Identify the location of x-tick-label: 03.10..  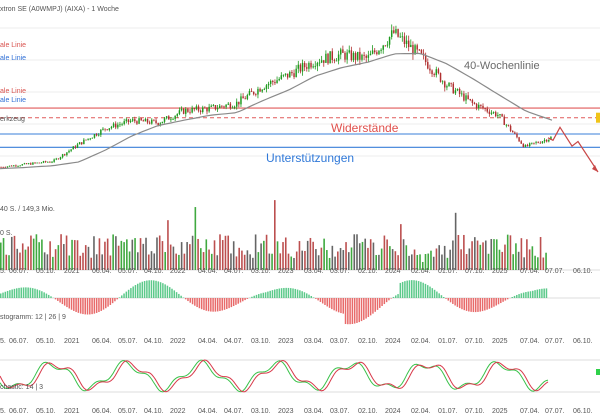
(261, 411).